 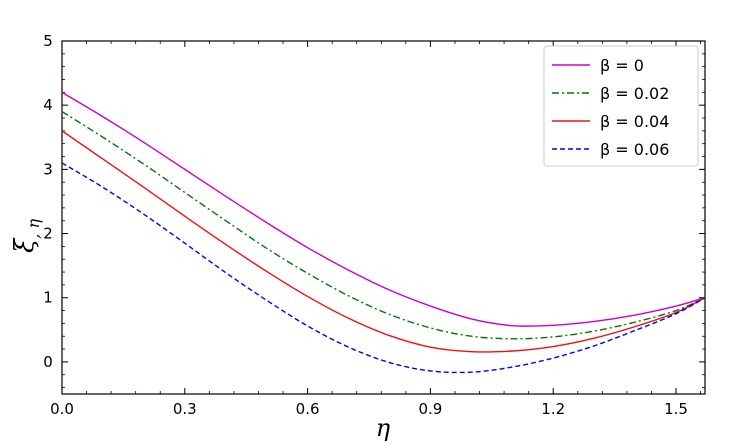 What do you see at coordinates (622, 65) in the screenshot?
I see `legend-label-1: β = 0` at bounding box center [622, 65].